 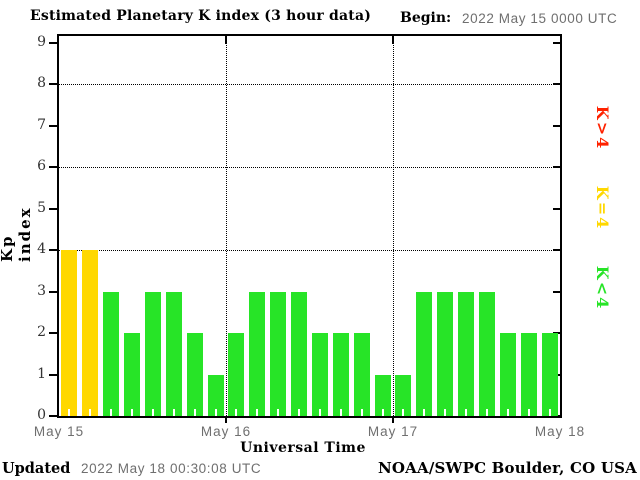 What do you see at coordinates (41, 332) in the screenshot?
I see `y-tick-label: 2` at bounding box center [41, 332].